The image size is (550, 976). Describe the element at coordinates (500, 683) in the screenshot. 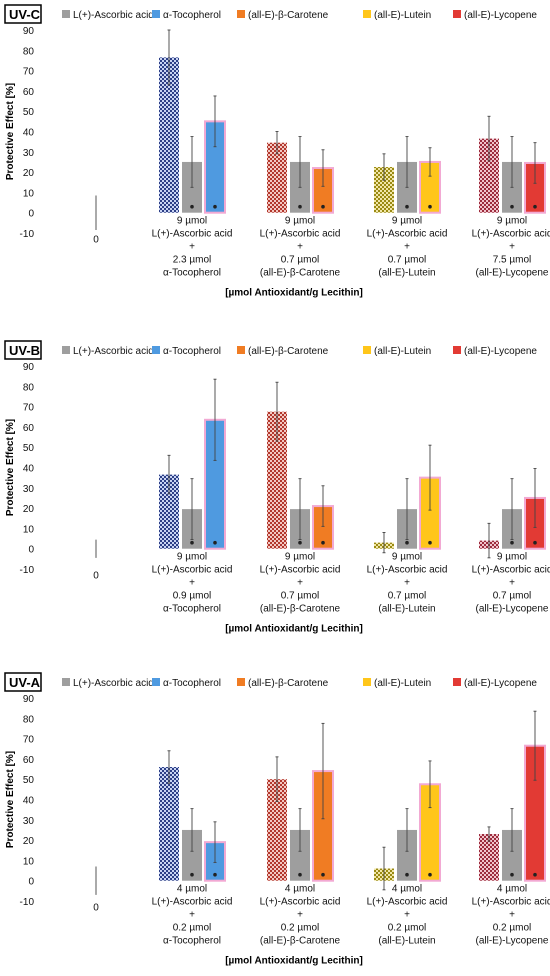

I see `legend-label: (all-E)-Lycopene` at that location.